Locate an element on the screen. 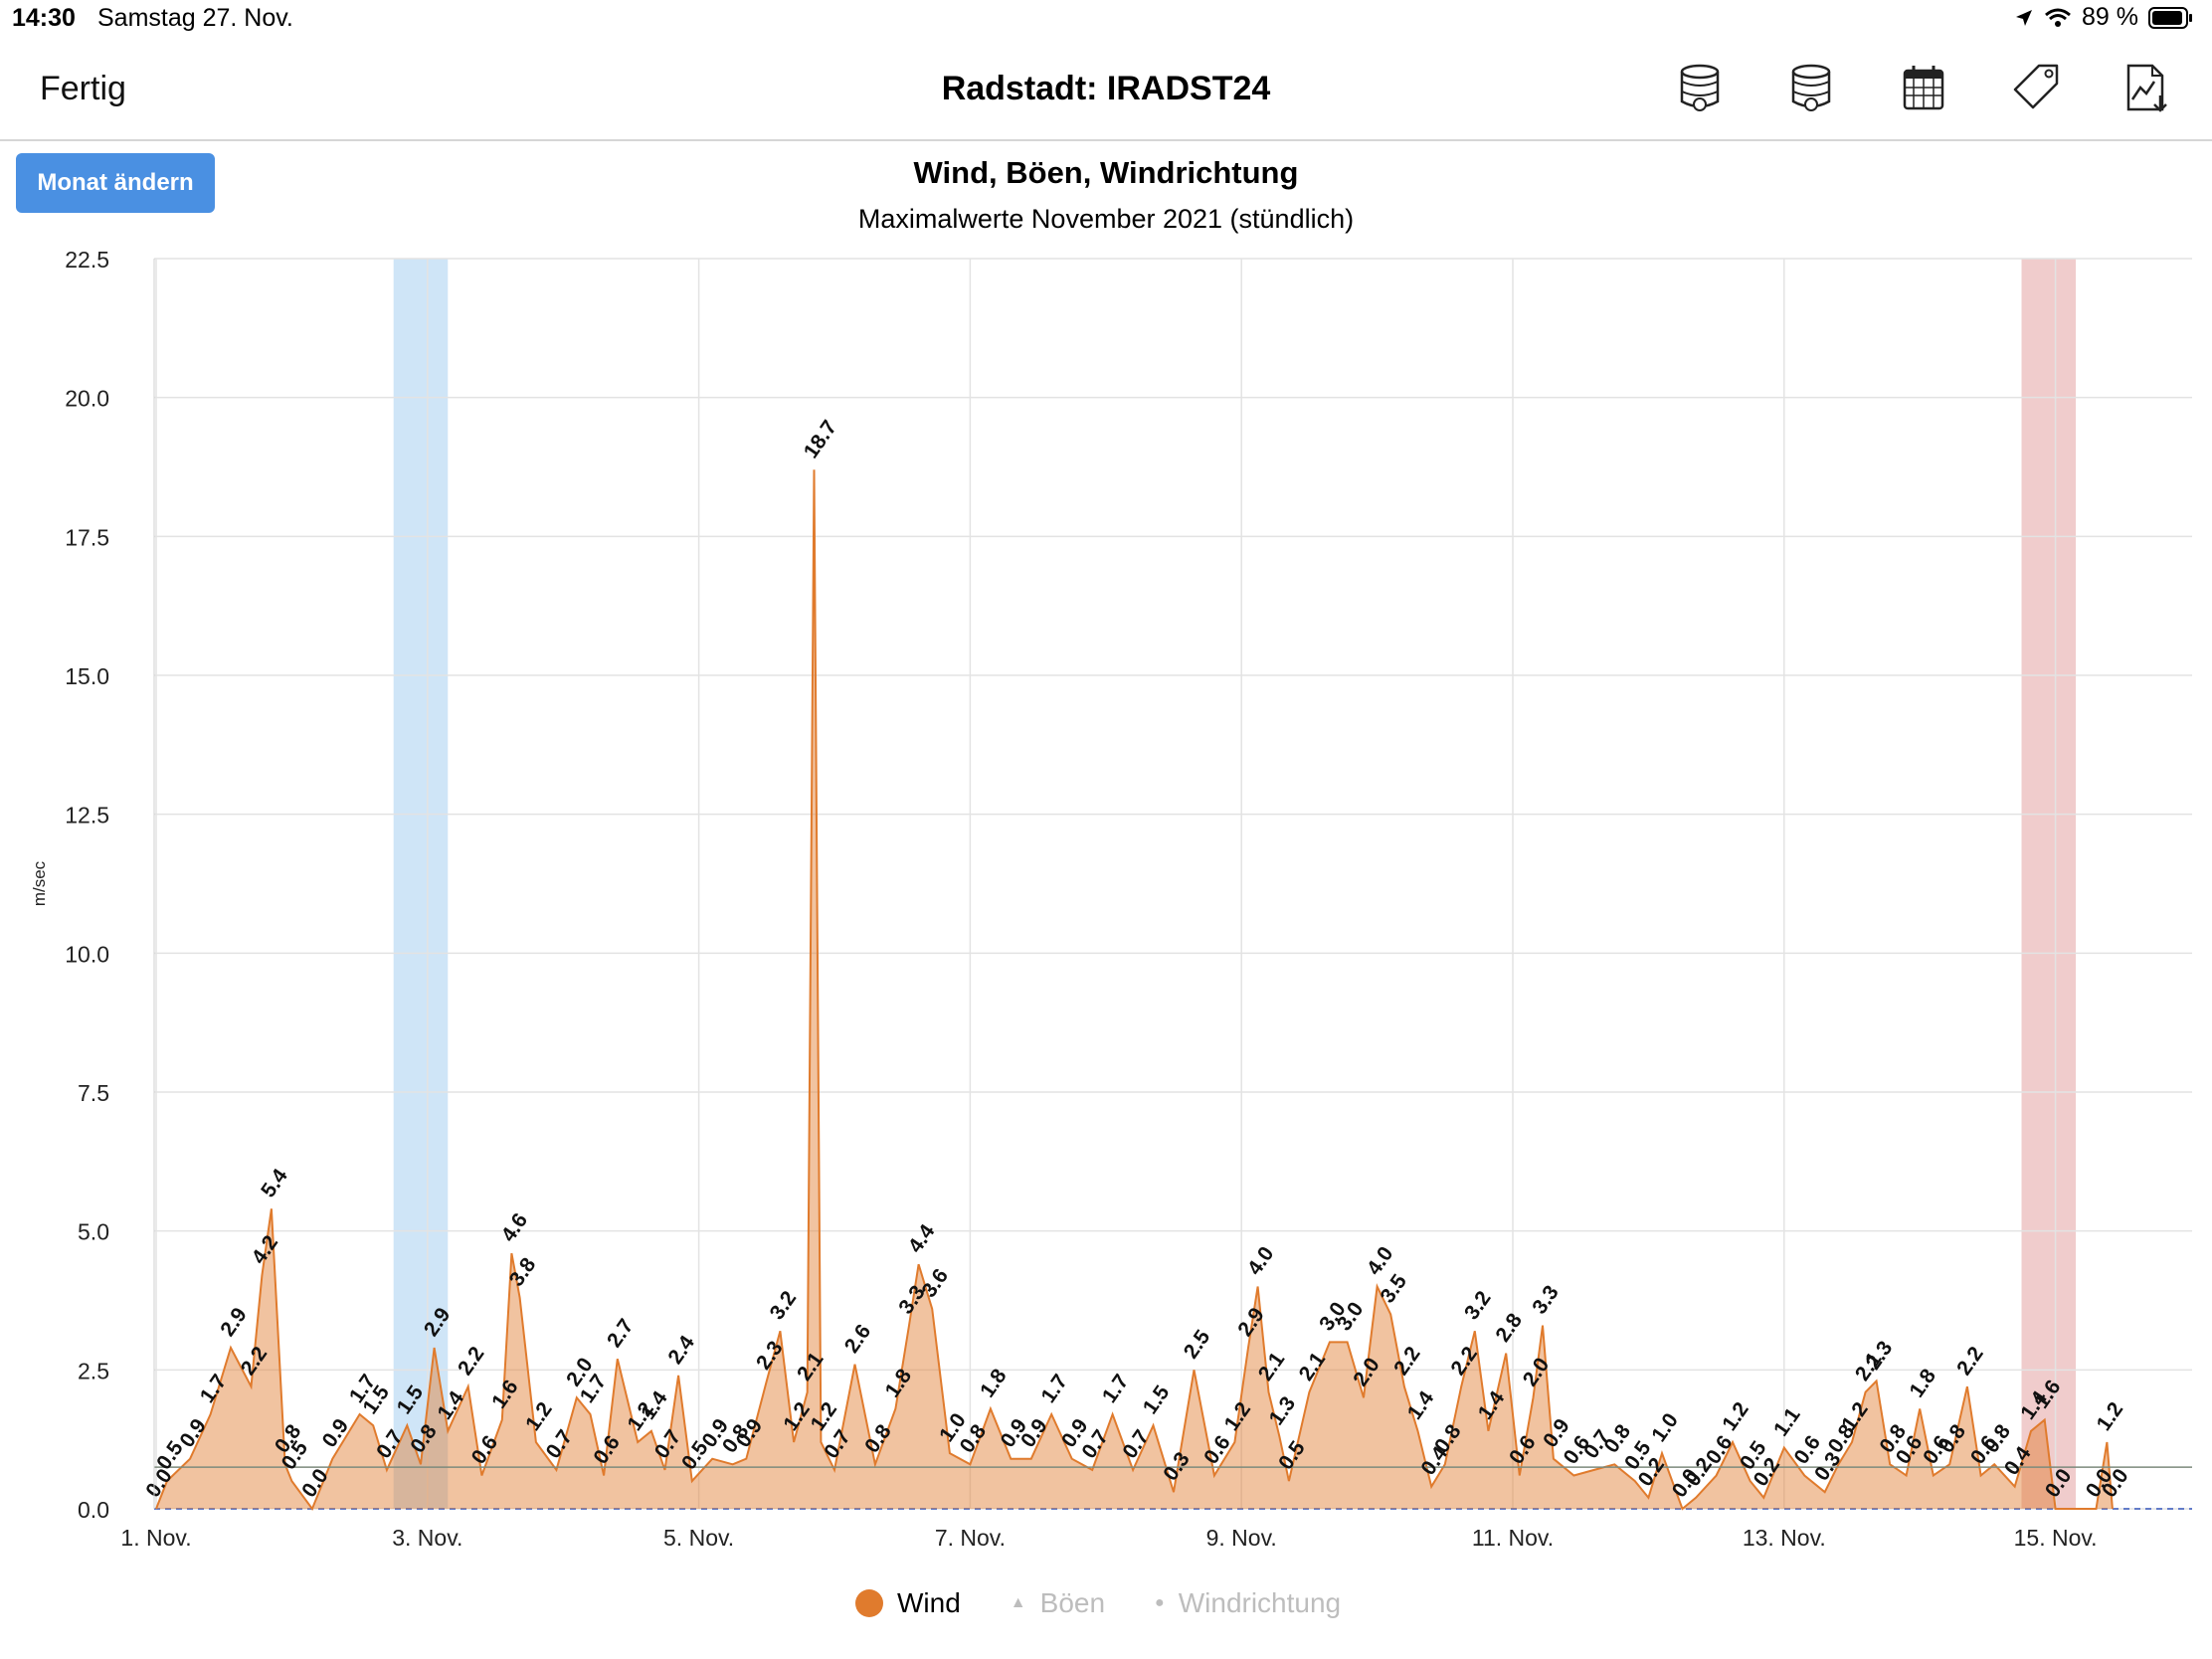 The height and width of the screenshot is (1659, 2212). data-label: 2.1 is located at coordinates (811, 1366).